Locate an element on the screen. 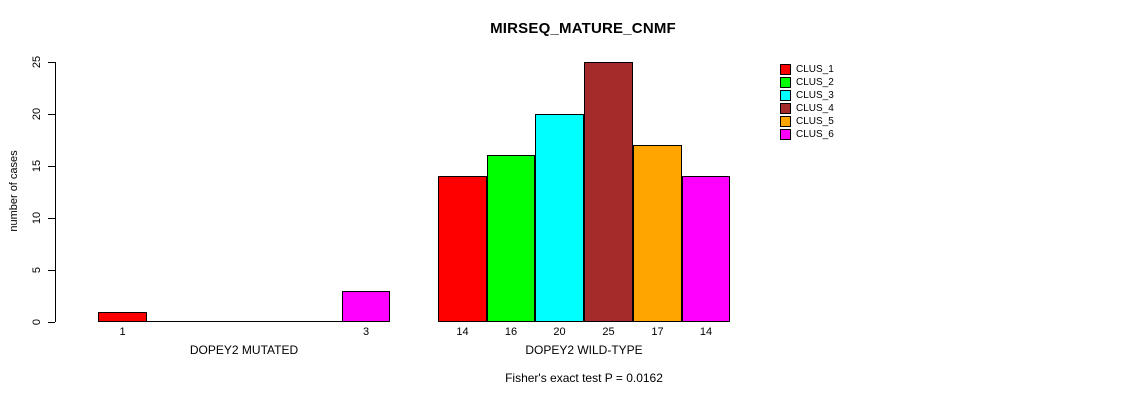  legend-label: CLUS_4 is located at coordinates (815, 108).